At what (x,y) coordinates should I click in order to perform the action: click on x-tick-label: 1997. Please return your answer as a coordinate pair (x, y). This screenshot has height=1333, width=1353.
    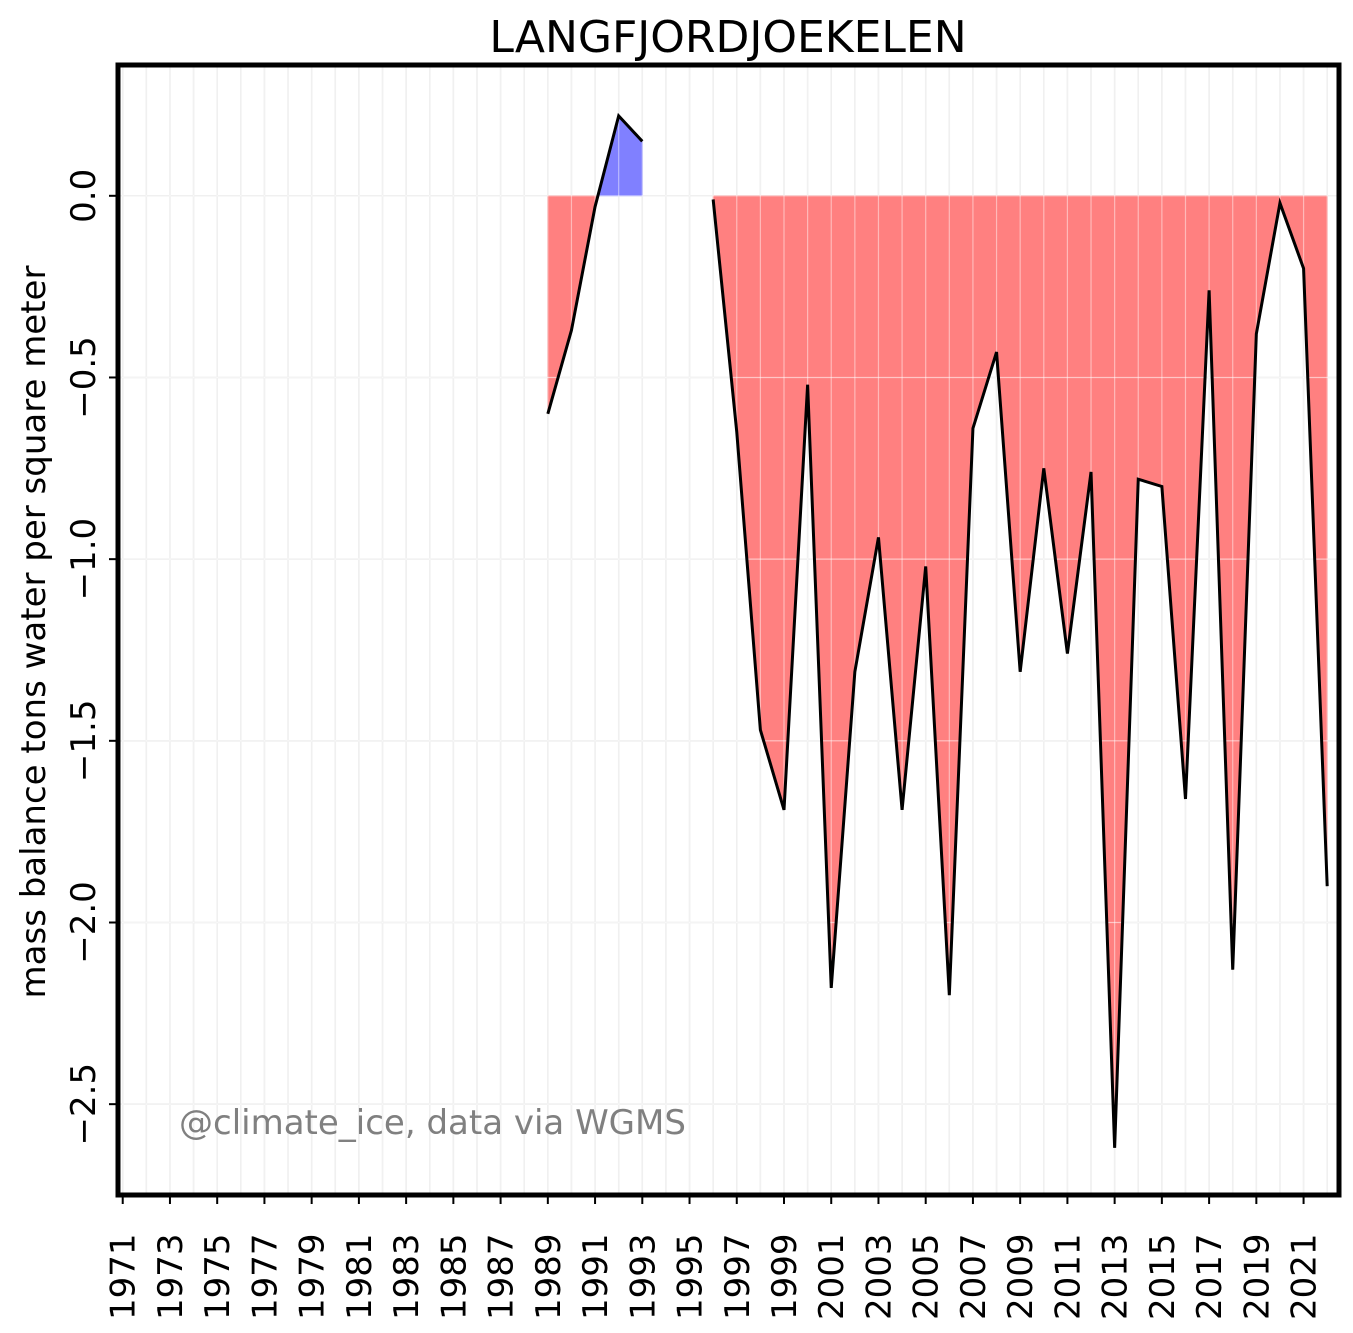
    Looking at the image, I should click on (738, 1276).